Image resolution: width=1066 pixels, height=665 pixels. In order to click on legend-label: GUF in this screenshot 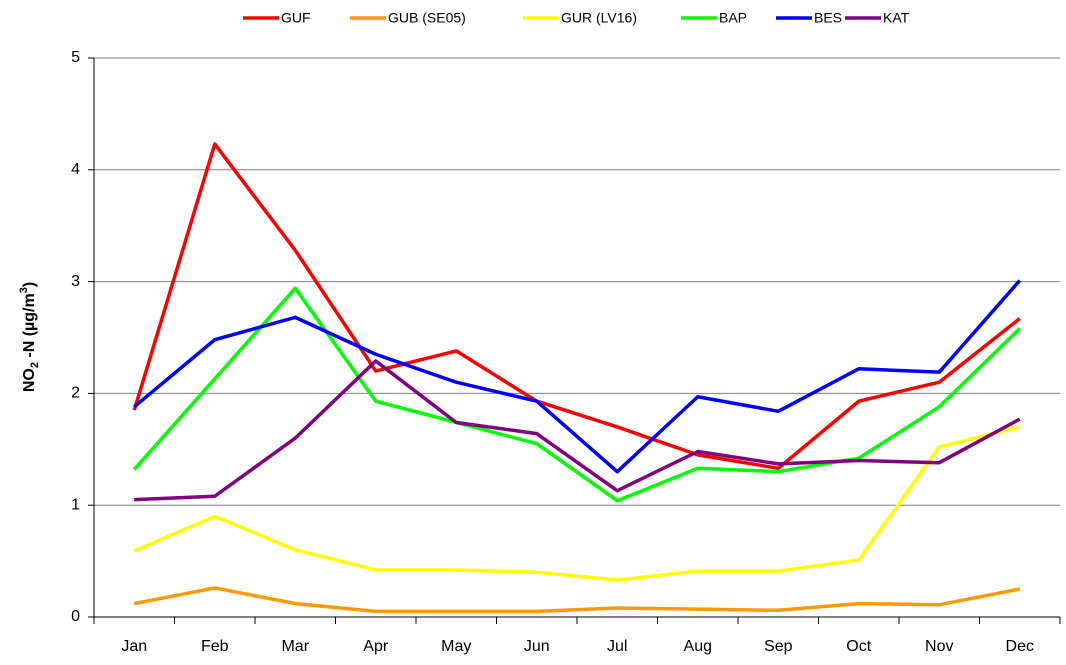, I will do `click(296, 18)`.